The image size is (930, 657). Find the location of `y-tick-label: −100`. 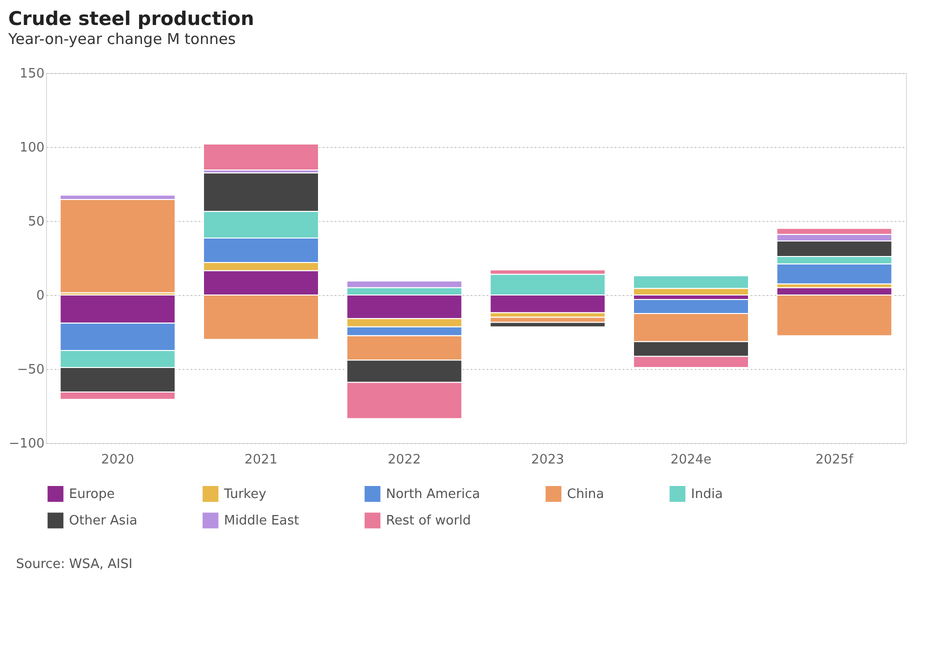

y-tick-label: −100 is located at coordinates (26, 444).